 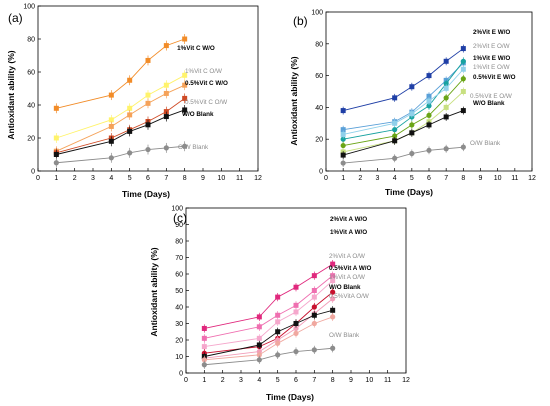 I want to click on series-6: 0.5%VitA O/W, so click(x=285, y=328).